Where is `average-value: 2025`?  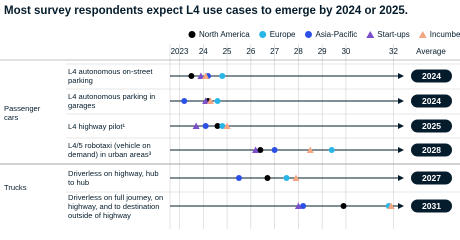
average-value: 2025 is located at coordinates (431, 126).